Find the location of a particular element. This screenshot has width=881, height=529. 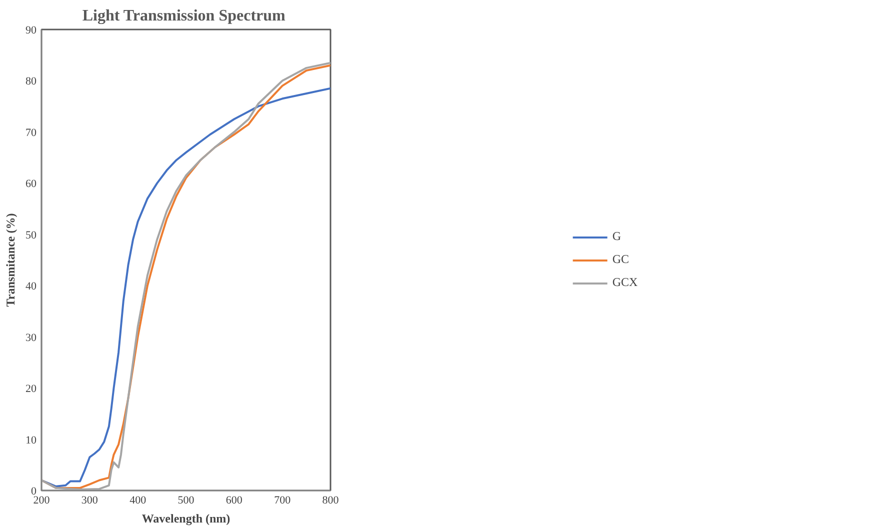

y-tick-label: 50 is located at coordinates (31, 235).